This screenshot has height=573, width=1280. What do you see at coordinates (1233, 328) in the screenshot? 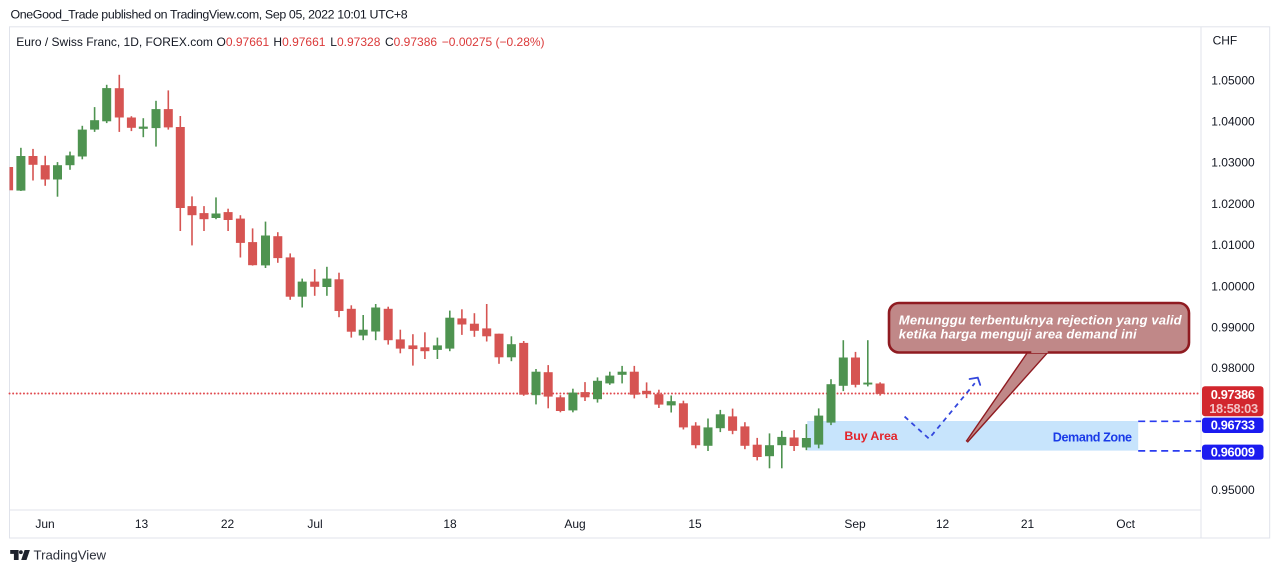
I see `svg-text: 0.99000` at bounding box center [1233, 328].